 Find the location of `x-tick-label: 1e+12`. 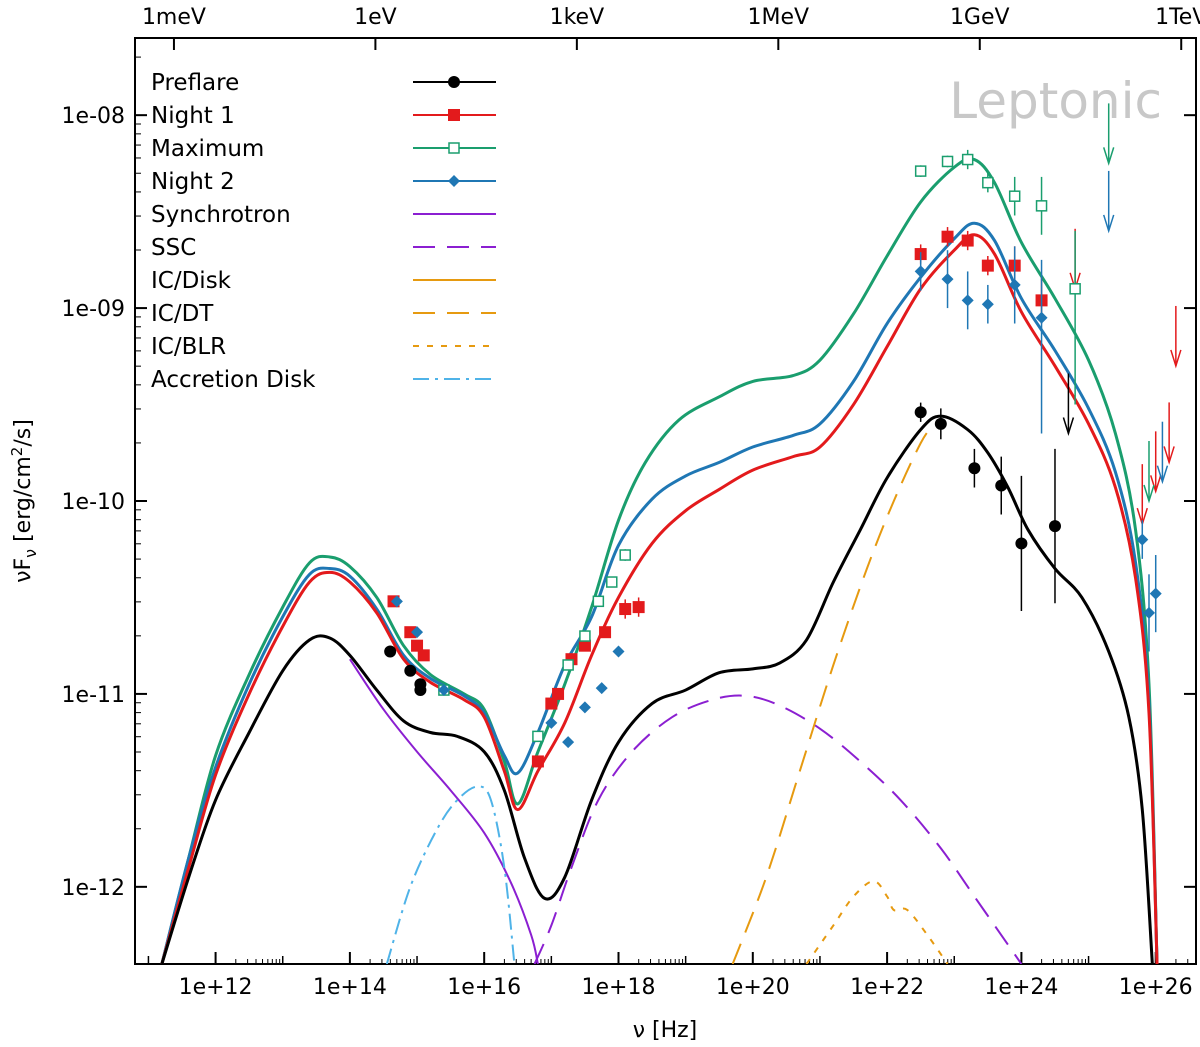

x-tick-label: 1e+12 is located at coordinates (216, 987).